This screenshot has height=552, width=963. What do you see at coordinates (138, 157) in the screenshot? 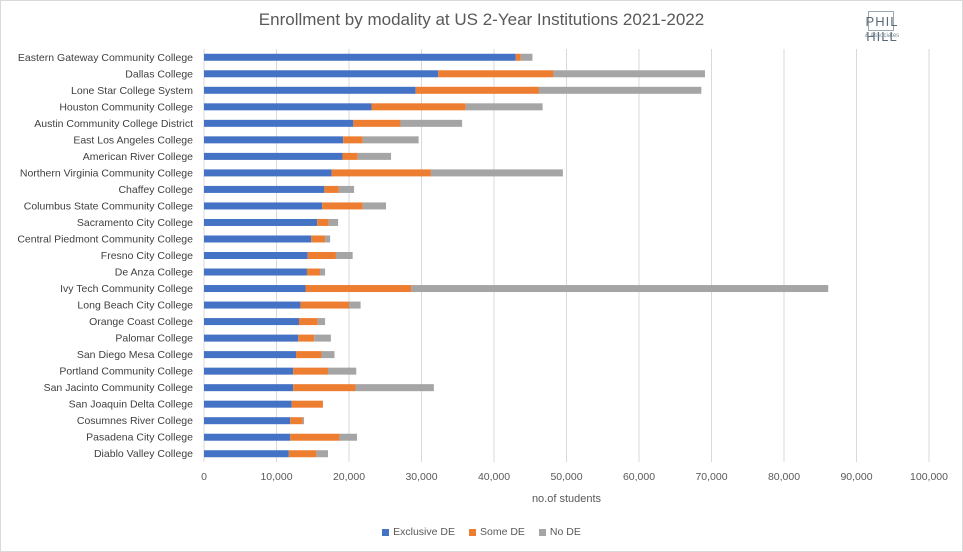
I see `category-label: American River College` at bounding box center [138, 157].